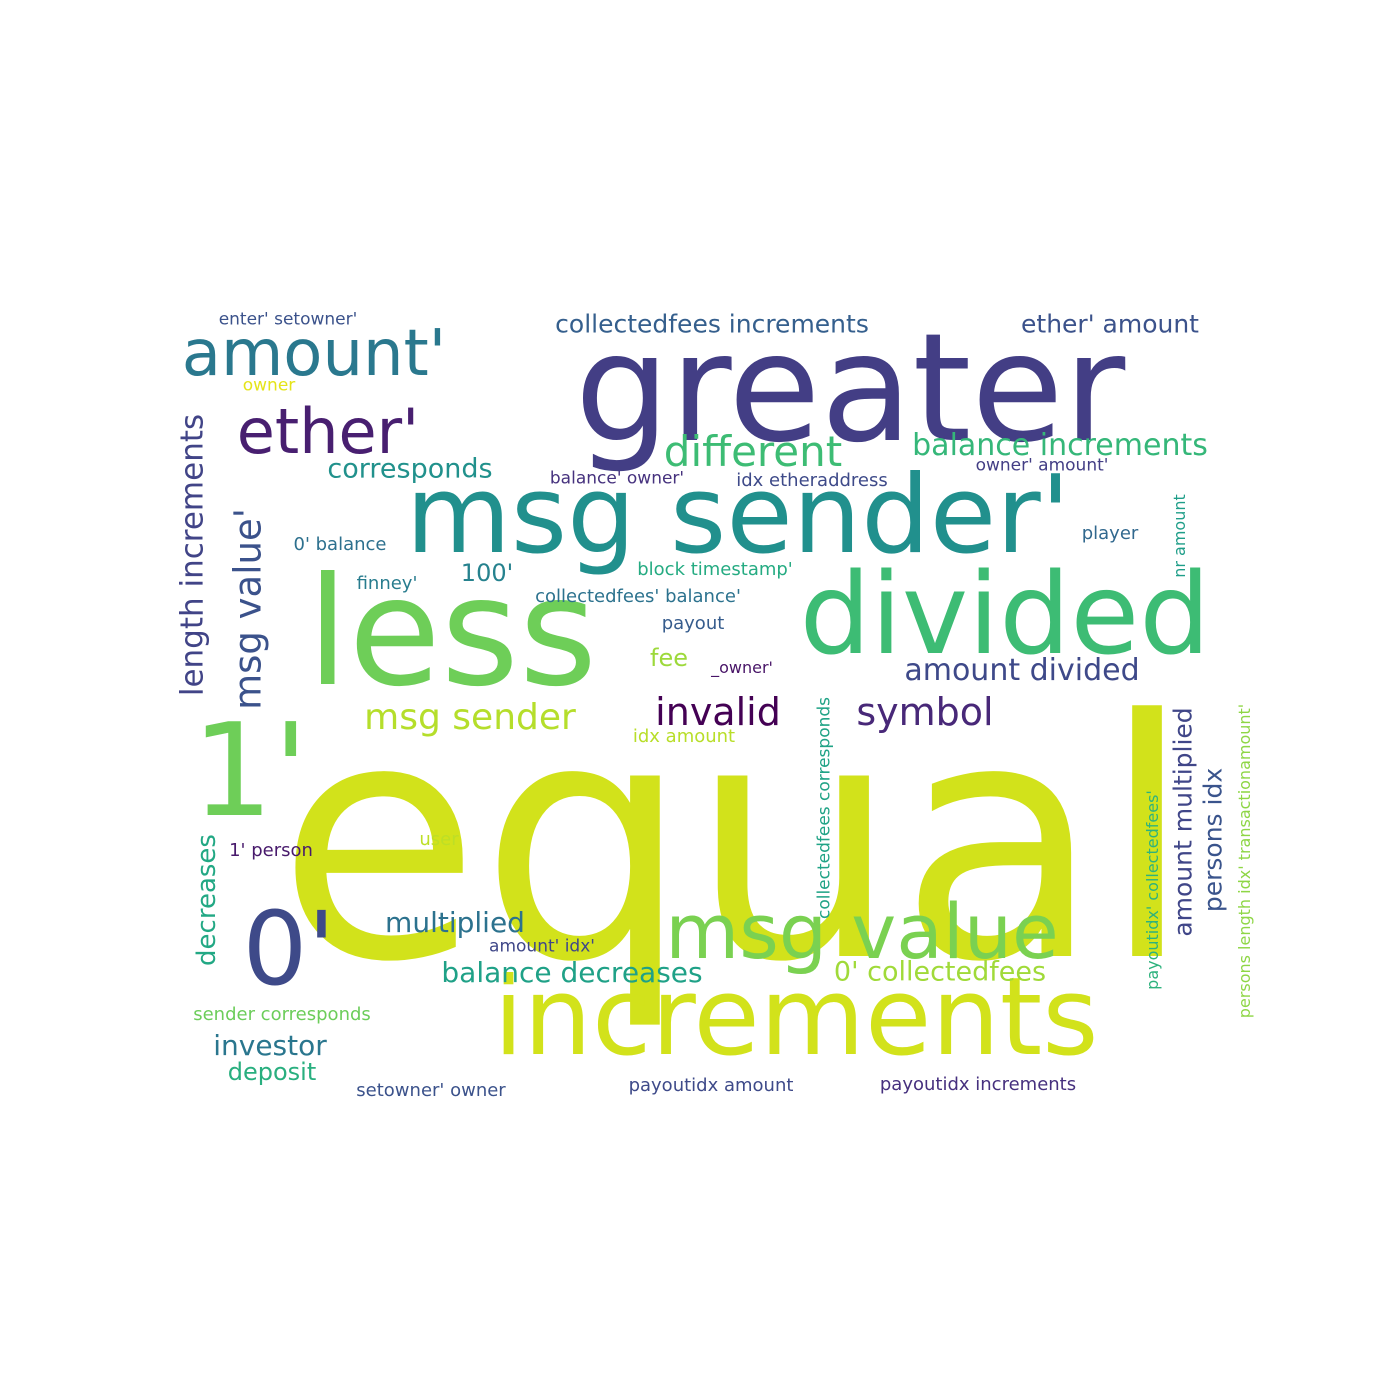 The image size is (1400, 1400). What do you see at coordinates (1110, 324) in the screenshot?
I see `cloud-word: ether' amount` at bounding box center [1110, 324].